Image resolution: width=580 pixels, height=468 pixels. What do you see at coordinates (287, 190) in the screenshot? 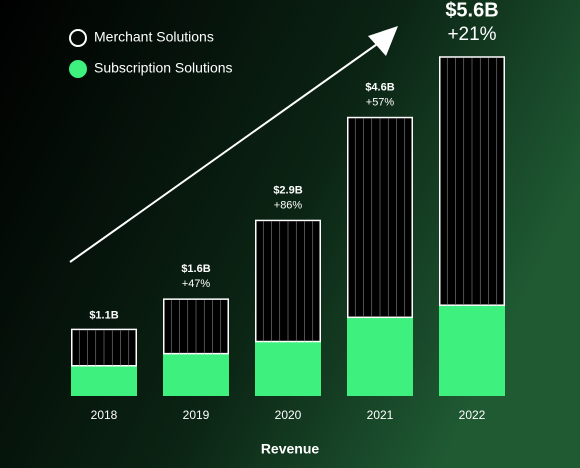
I see `total-label: $2.9B` at bounding box center [287, 190].